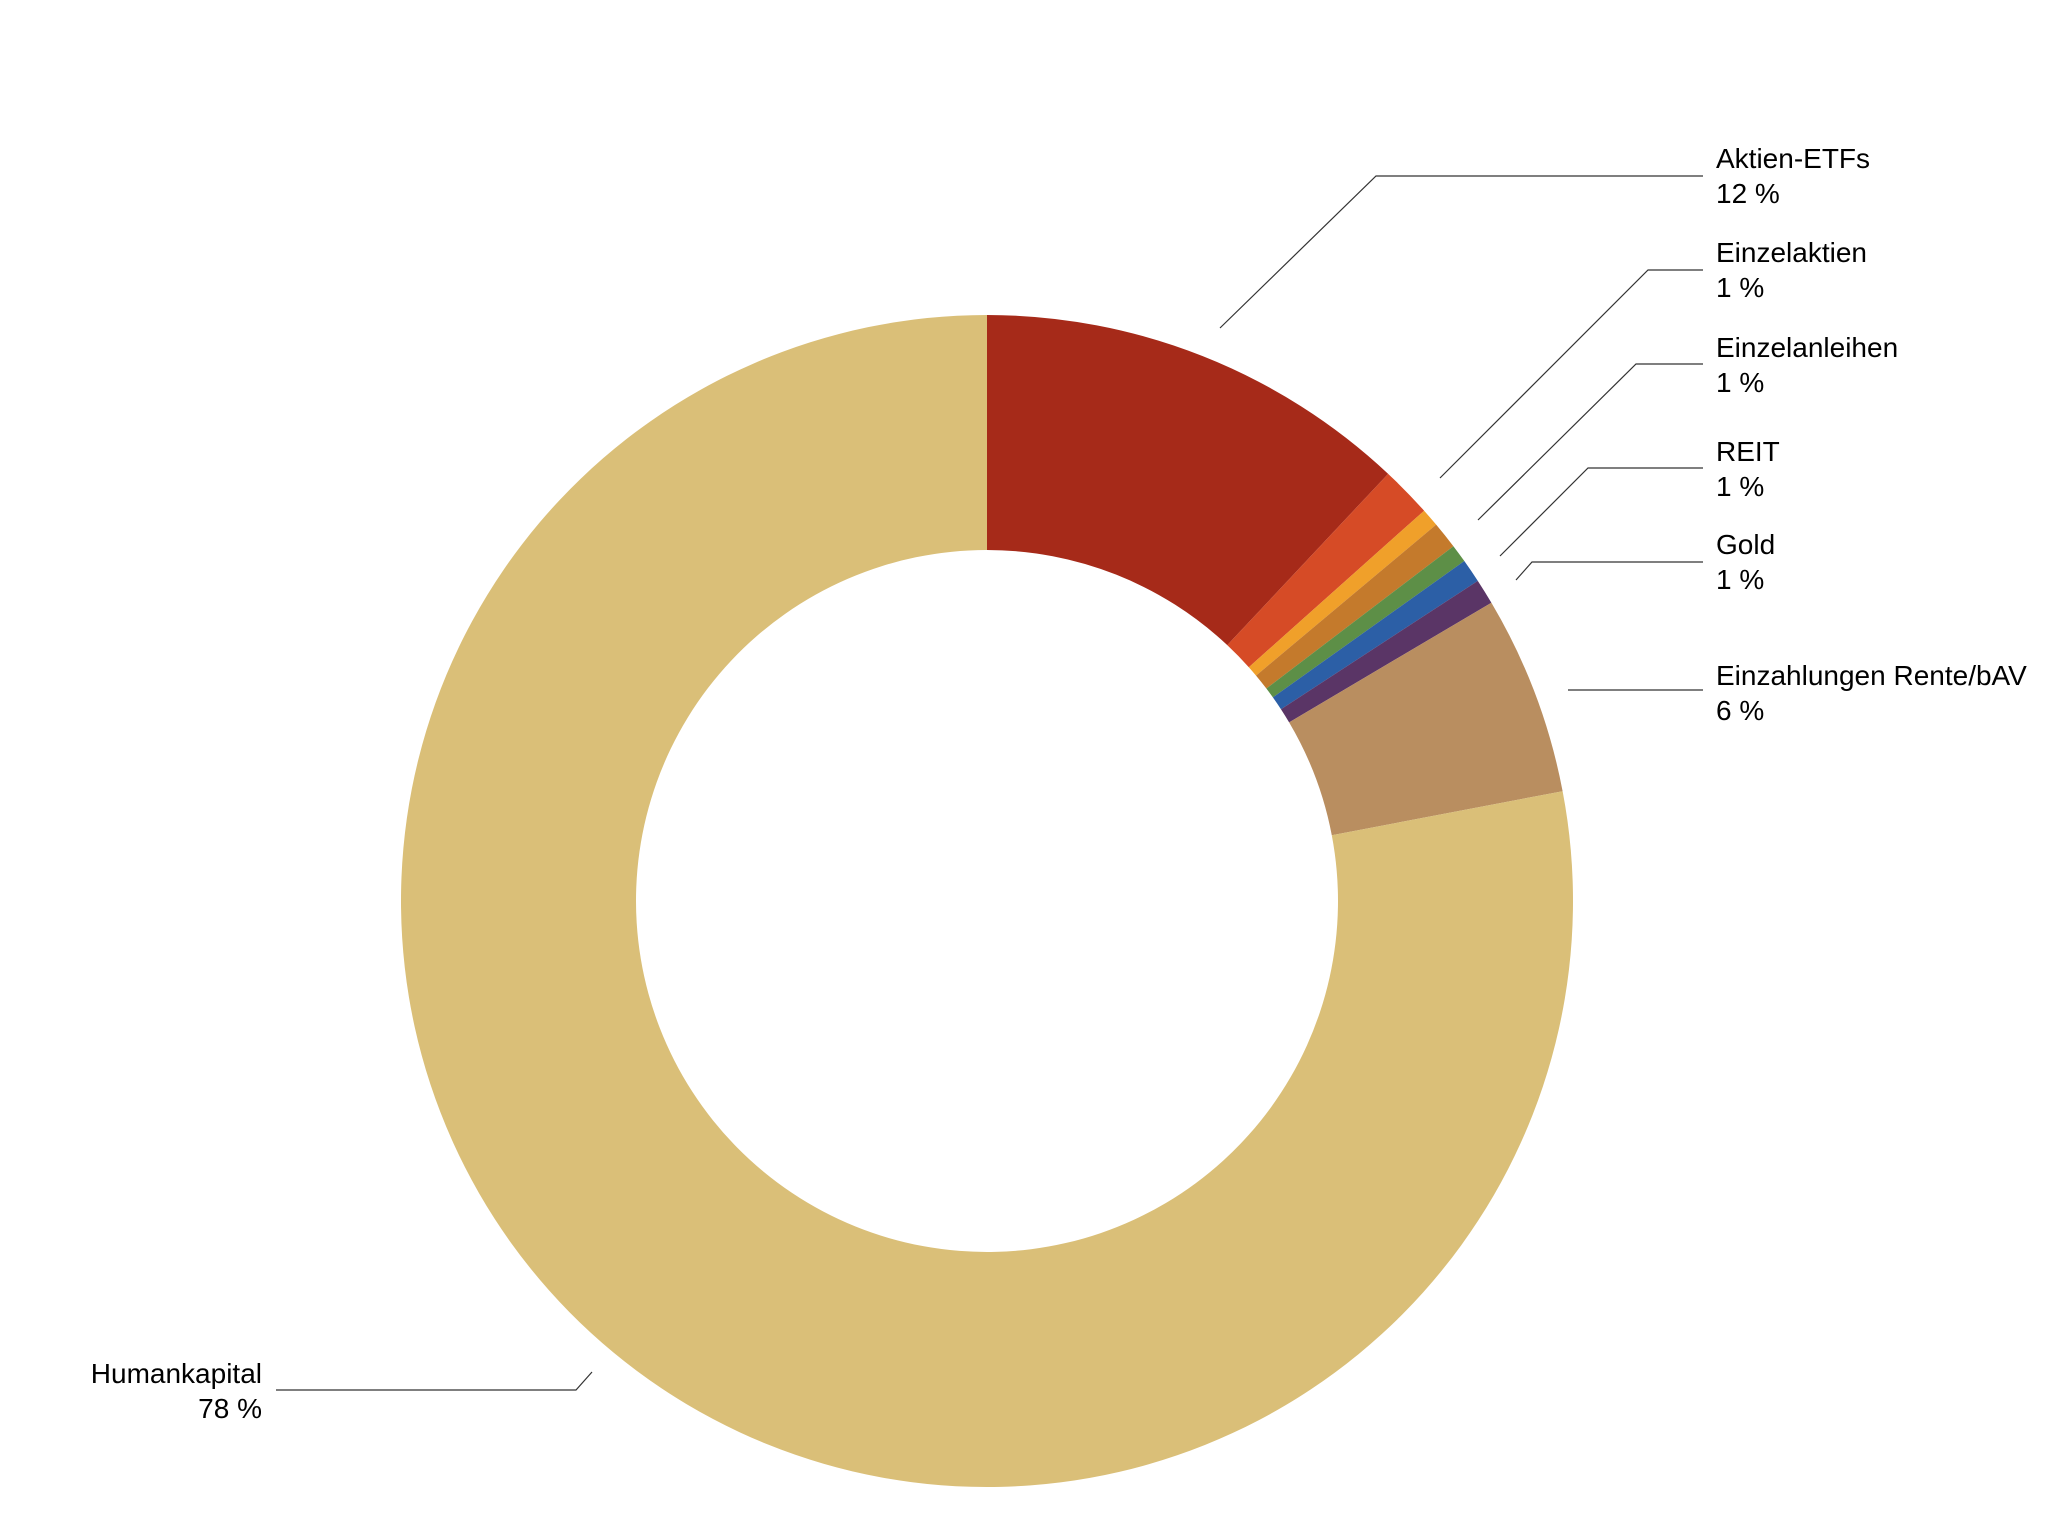  What do you see at coordinates (1590, 442) in the screenshot?
I see `leader-line-einzelanleihen` at bounding box center [1590, 442].